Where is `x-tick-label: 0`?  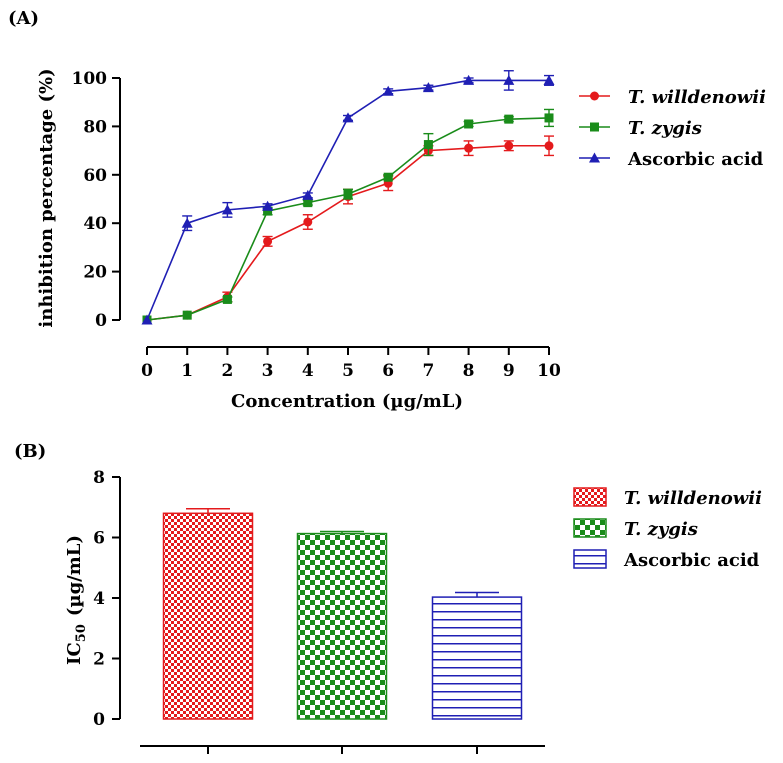
x-tick-label: 0 is located at coordinates (147, 371).